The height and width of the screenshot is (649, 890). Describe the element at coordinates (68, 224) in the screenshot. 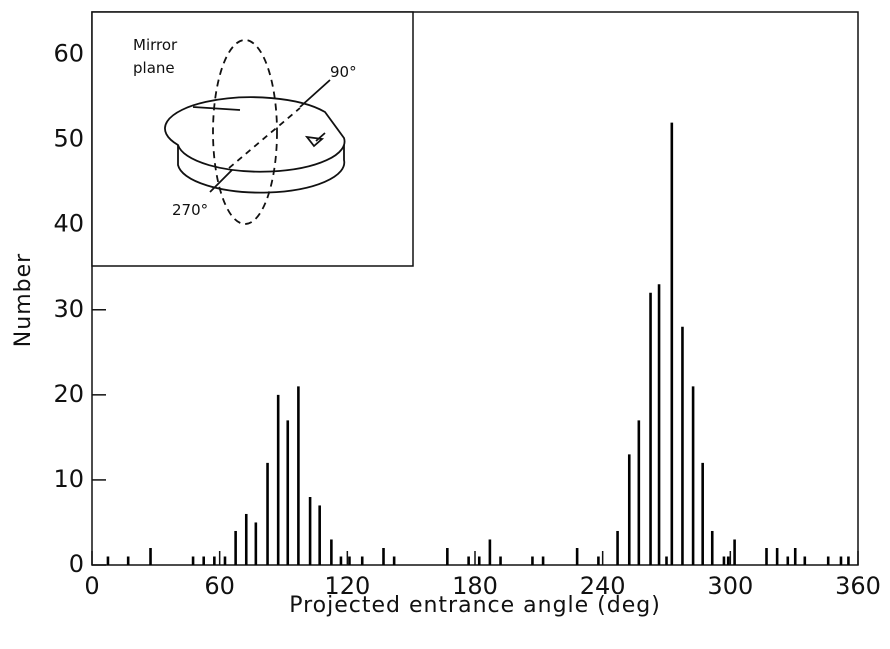

I see `y-tick-label: 40` at that location.